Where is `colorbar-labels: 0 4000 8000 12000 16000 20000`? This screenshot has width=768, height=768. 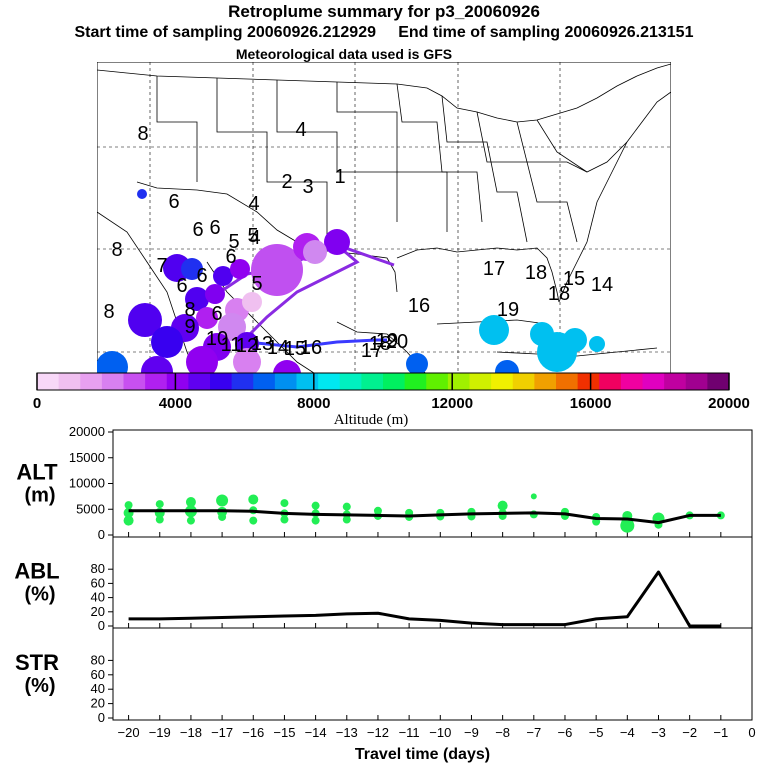
colorbar-labels: 0 4000 8000 12000 16000 20000 is located at coordinates (391, 403).